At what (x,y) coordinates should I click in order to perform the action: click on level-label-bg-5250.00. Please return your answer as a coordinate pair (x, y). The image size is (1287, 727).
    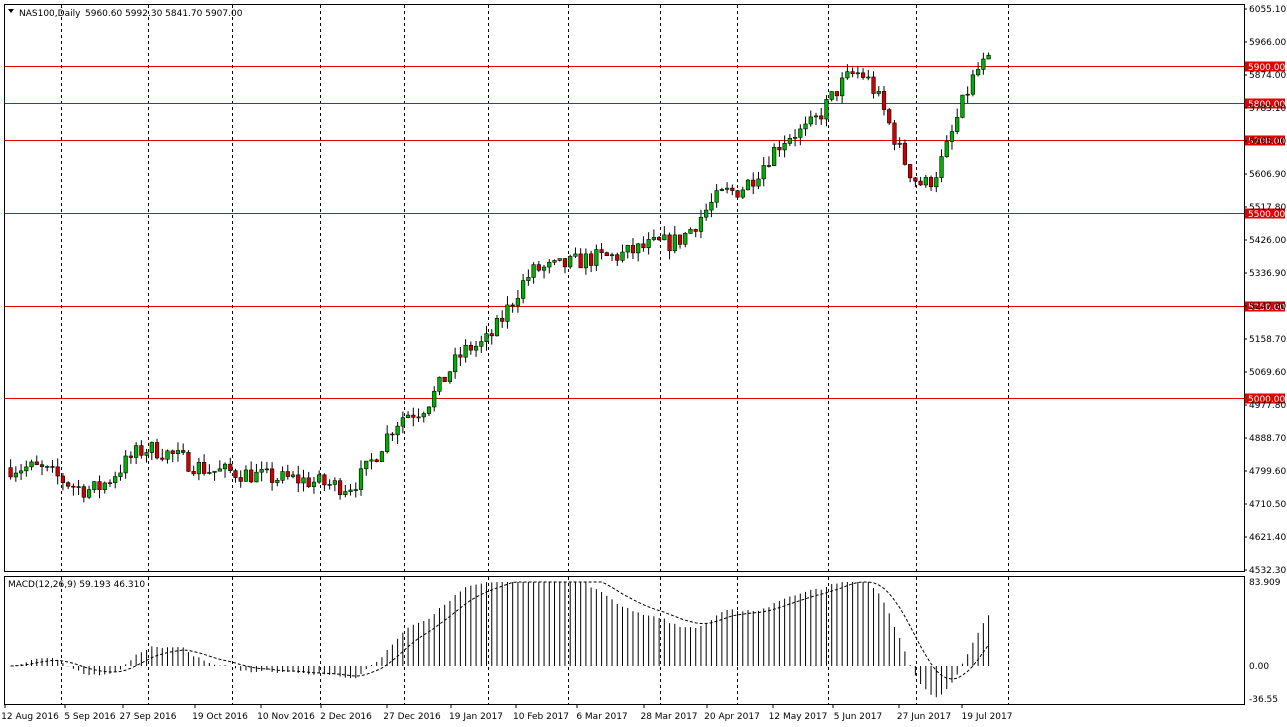
    Looking at the image, I should click on (1265, 306).